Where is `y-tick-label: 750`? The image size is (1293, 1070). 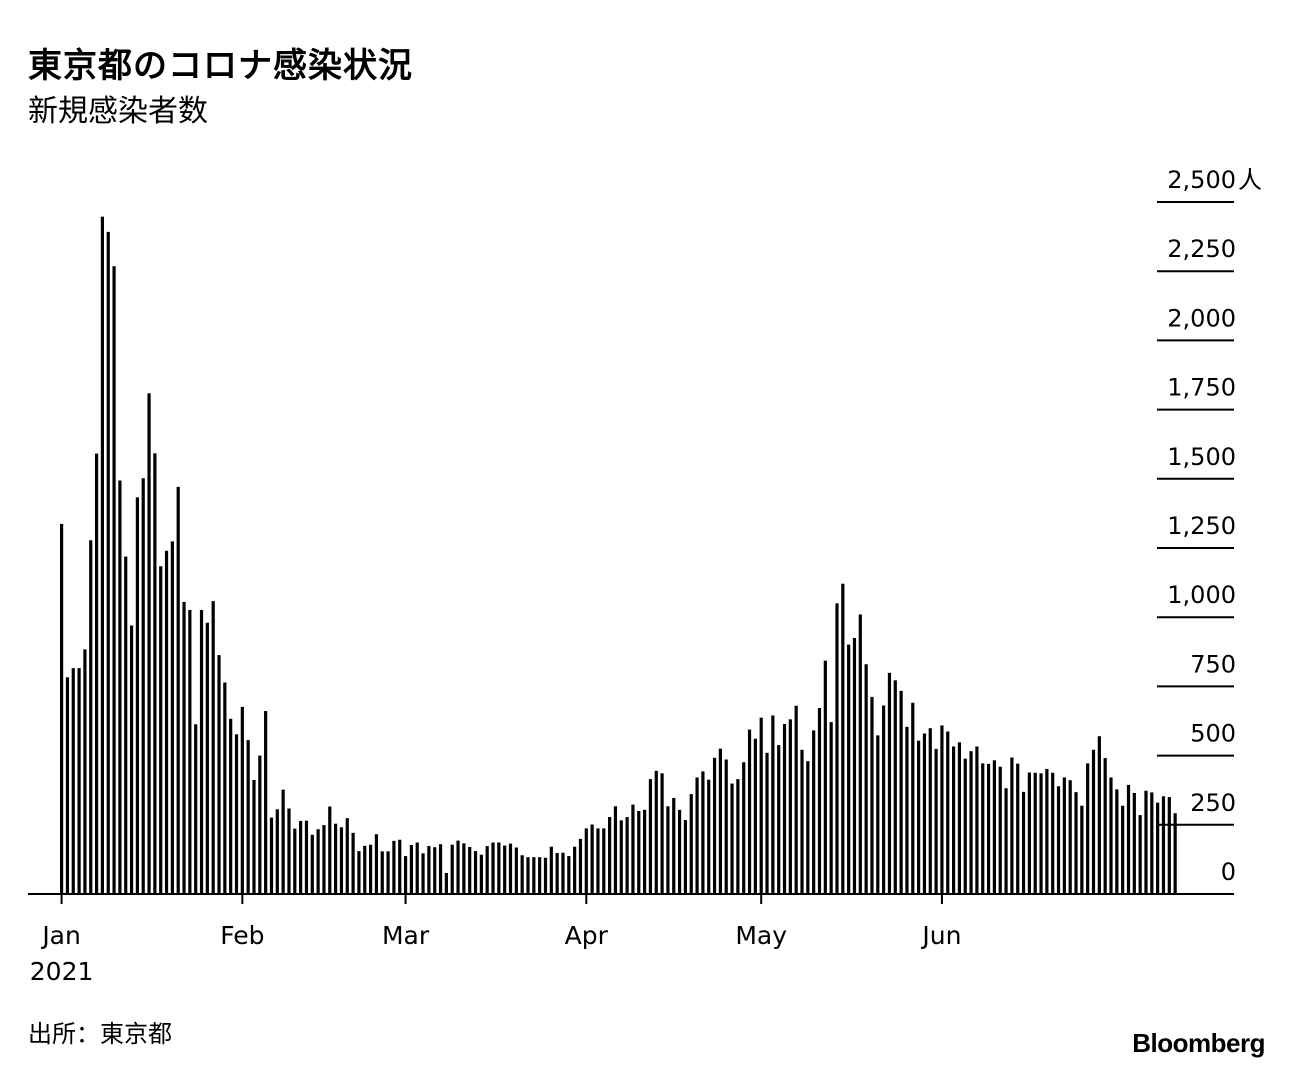
y-tick-label: 750 is located at coordinates (1213, 664).